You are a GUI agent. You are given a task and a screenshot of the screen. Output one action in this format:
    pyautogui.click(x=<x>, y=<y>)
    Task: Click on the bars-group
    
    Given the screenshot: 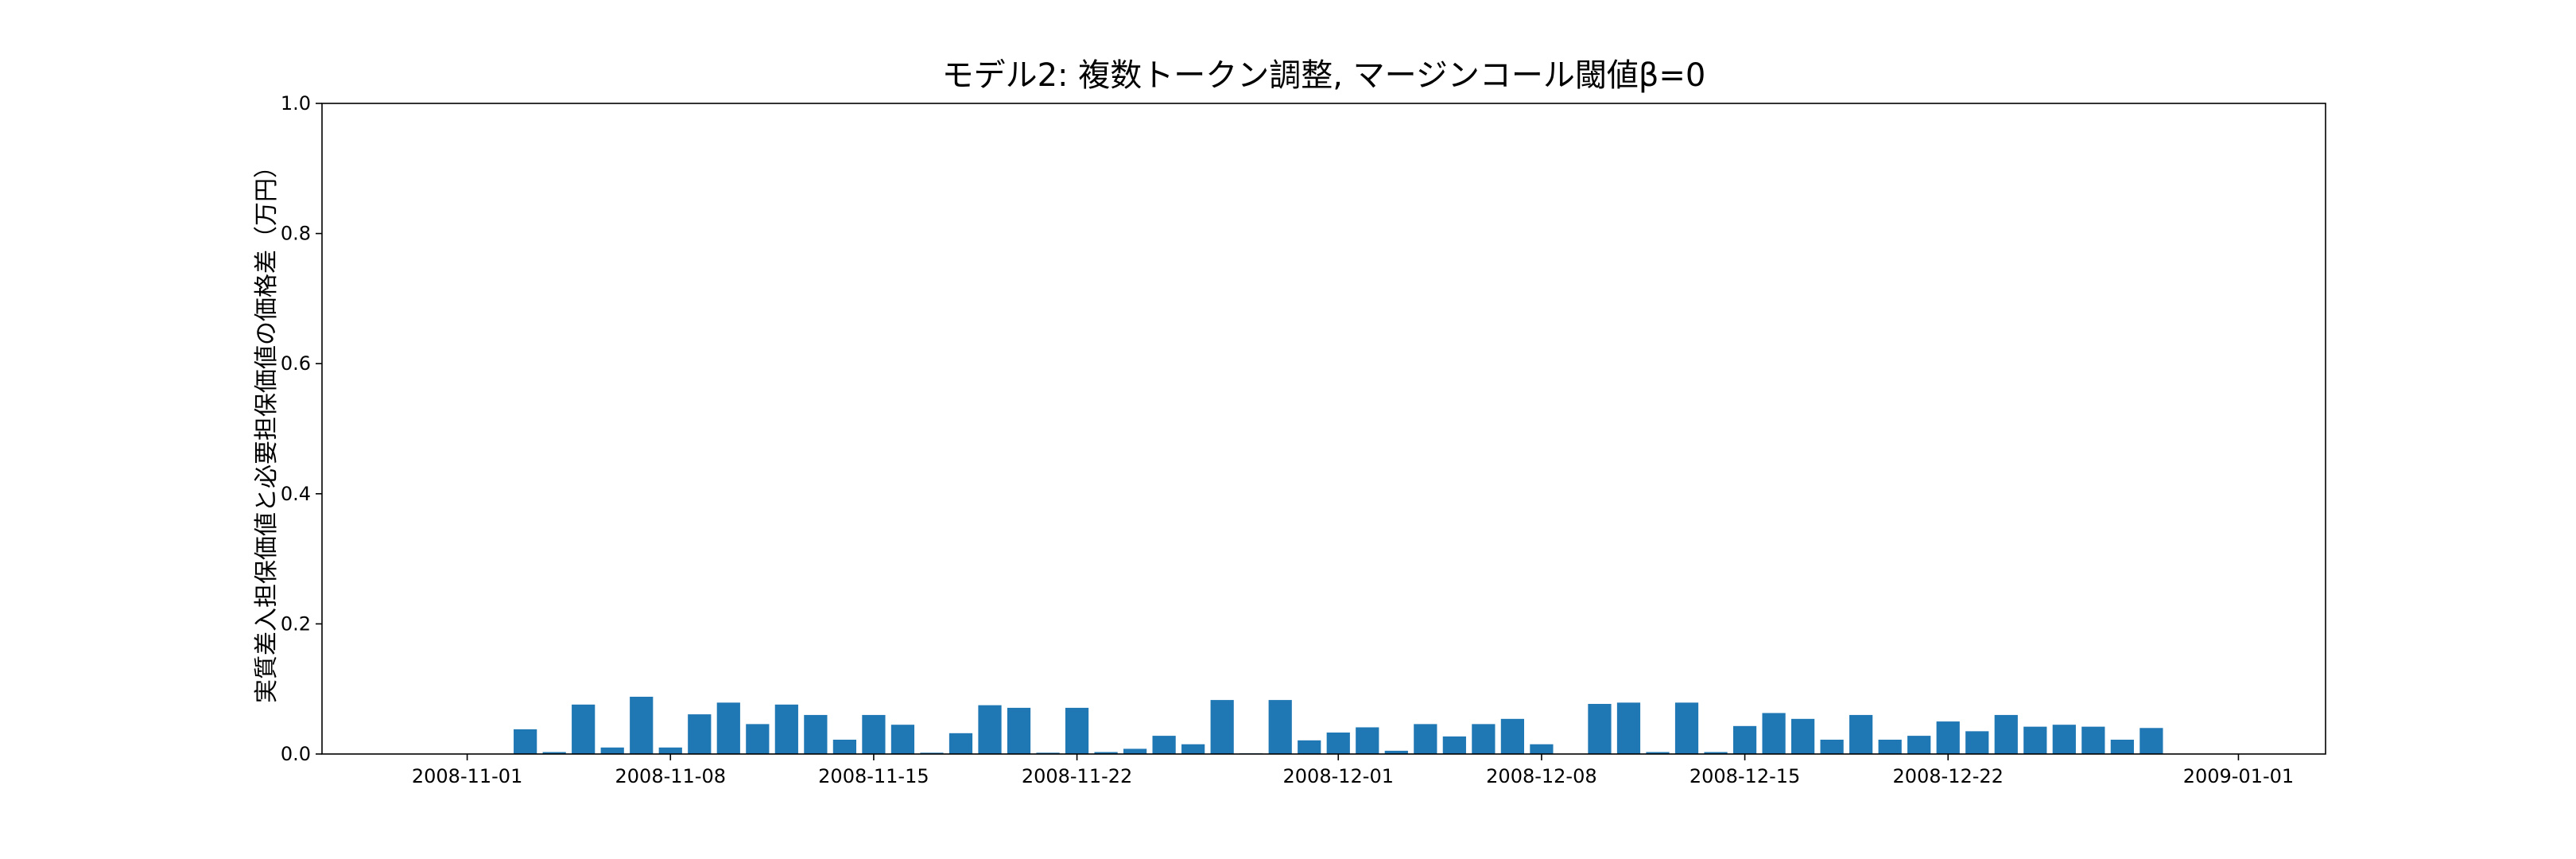 What is the action you would take?
    pyautogui.click(x=1338, y=725)
    